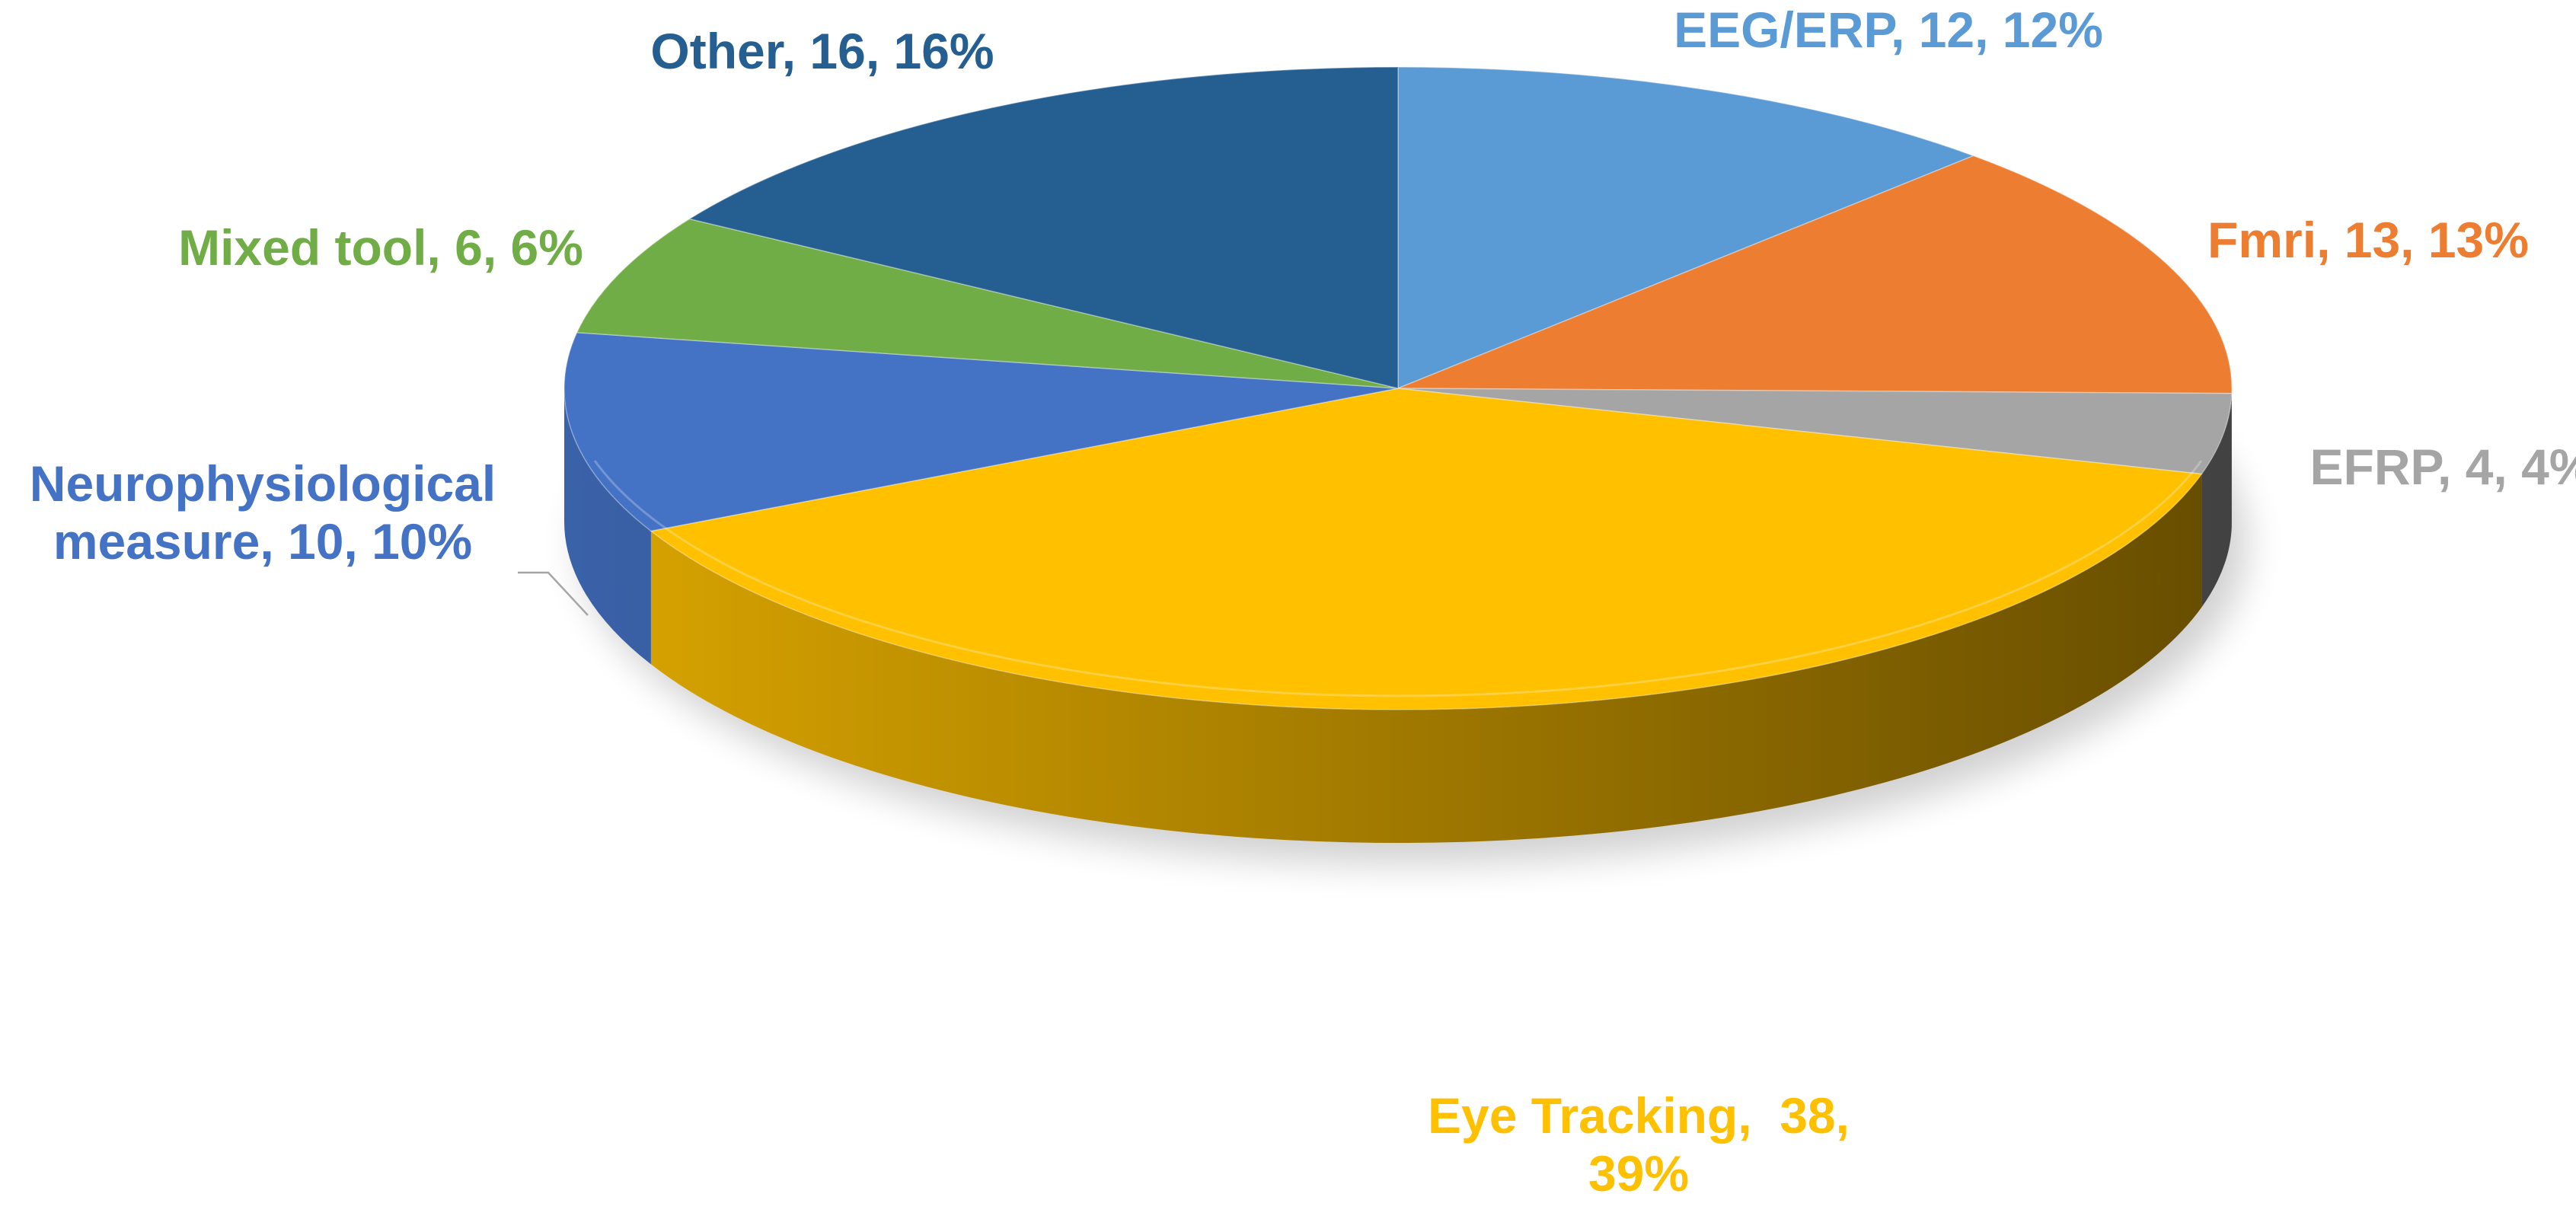 This screenshot has width=2576, height=1216. I want to click on data-label-neurophysiological-measure: Neurophysiological measure, 10, 10%, so click(263, 512).